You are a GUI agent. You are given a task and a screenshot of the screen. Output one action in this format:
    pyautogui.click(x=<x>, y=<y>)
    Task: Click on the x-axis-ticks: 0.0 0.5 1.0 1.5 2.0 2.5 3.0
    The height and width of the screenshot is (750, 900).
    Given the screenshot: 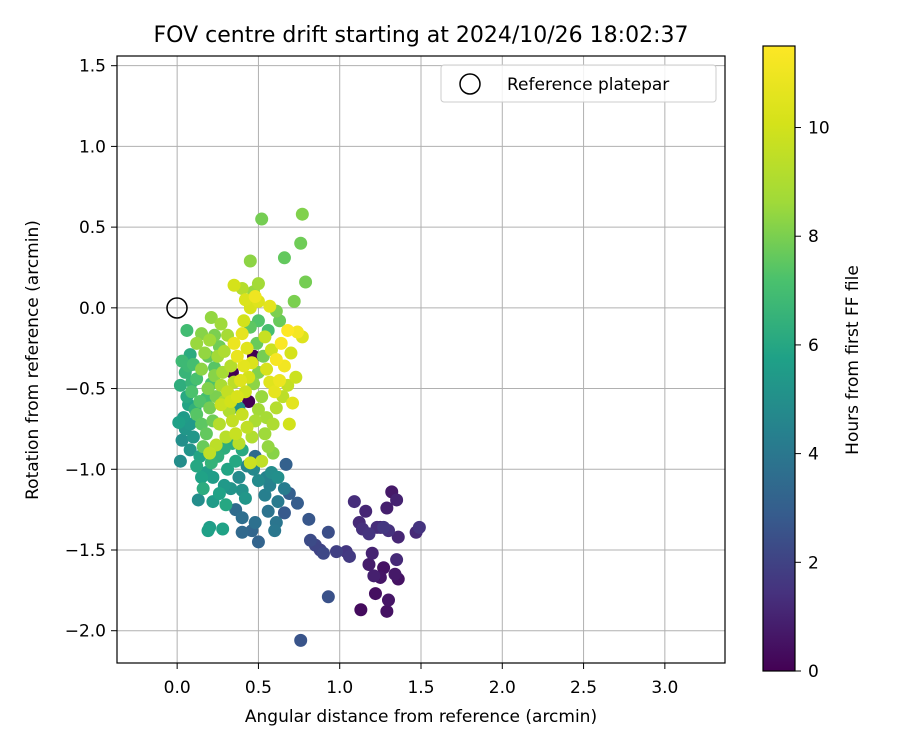 What is the action you would take?
    pyautogui.click(x=421, y=680)
    